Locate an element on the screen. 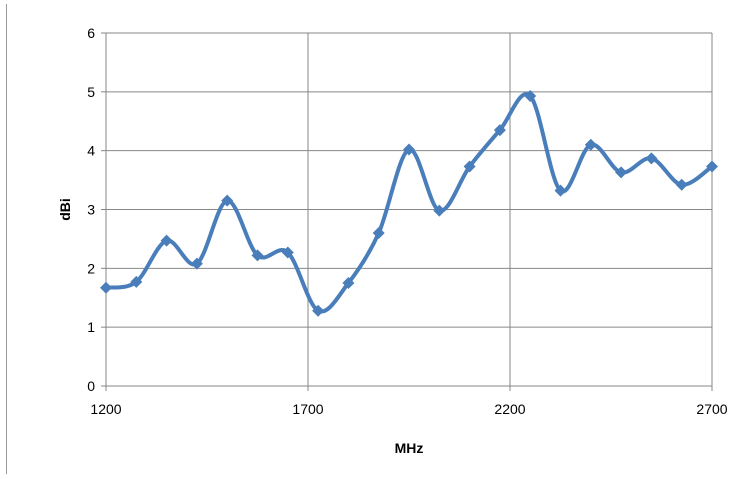 The width and height of the screenshot is (753, 479). x-axis-title: MHz is located at coordinates (409, 448).